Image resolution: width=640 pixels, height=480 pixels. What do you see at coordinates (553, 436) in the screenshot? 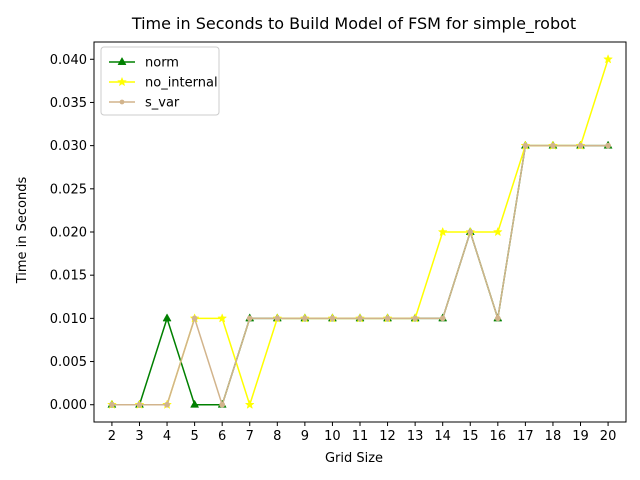
I see `x-tick-label: 18` at bounding box center [553, 436].